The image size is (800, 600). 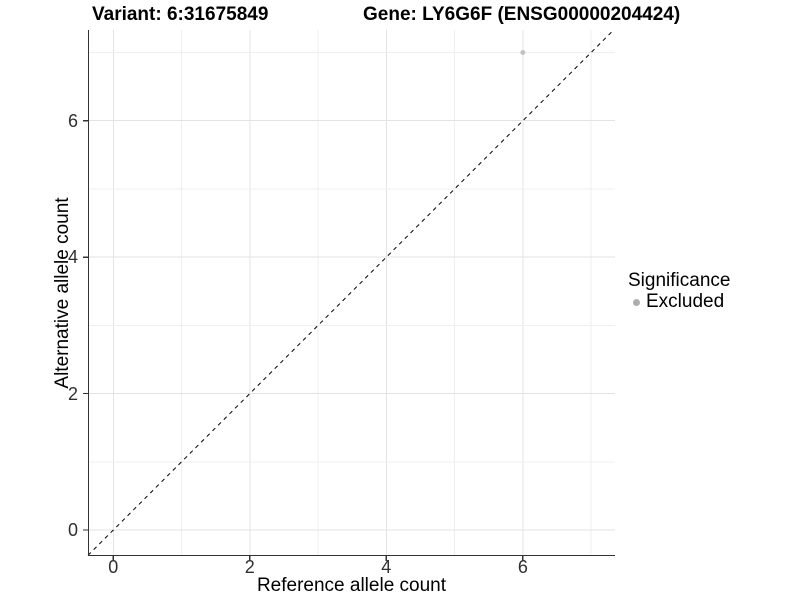 What do you see at coordinates (113, 567) in the screenshot?
I see `x-tick-label: 0` at bounding box center [113, 567].